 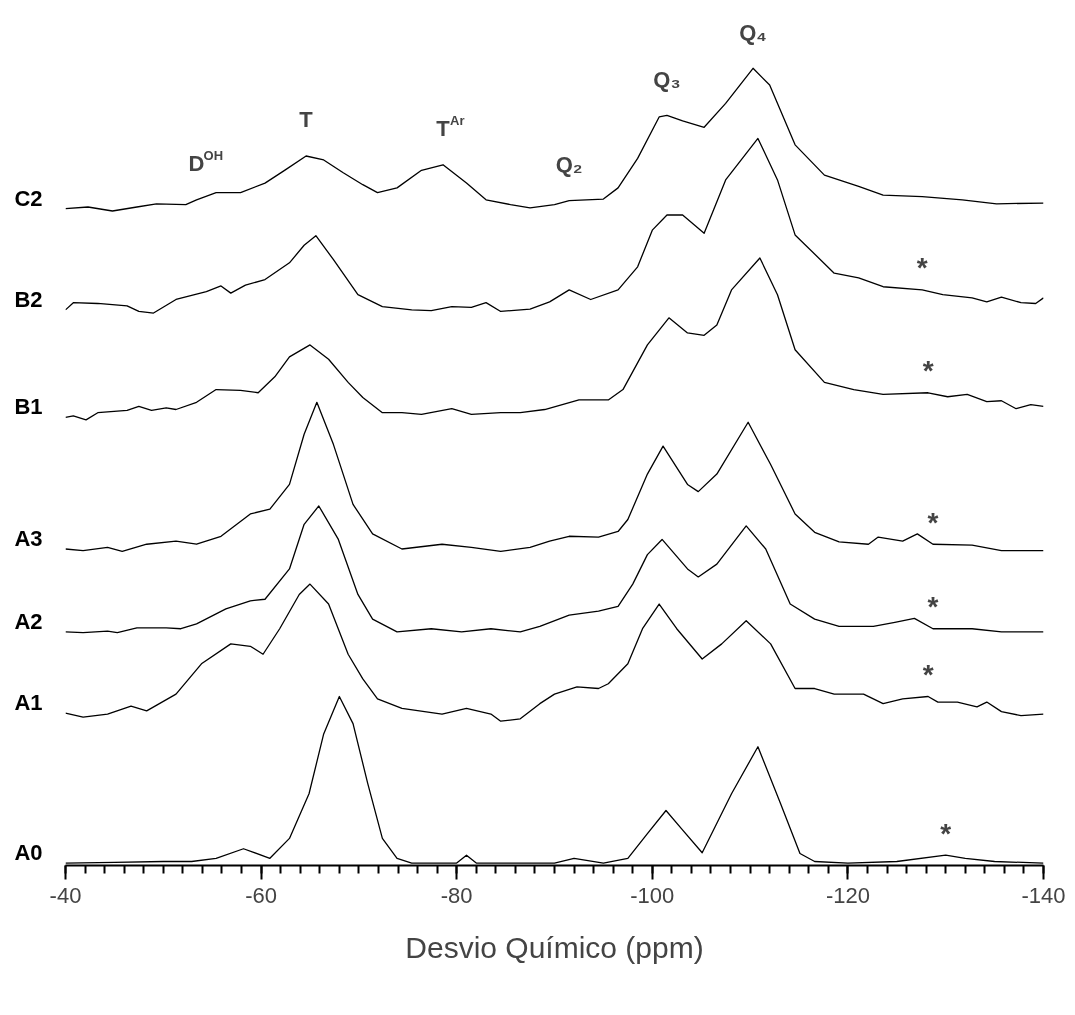 I want to click on series-label: A2, so click(x=28, y=621).